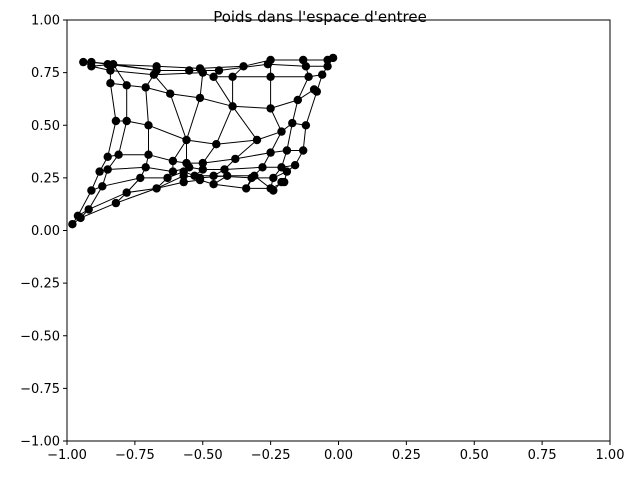 Image resolution: width=640 pixels, height=480 pixels. What do you see at coordinates (542, 455) in the screenshot?
I see `x-tick-label: 0.75` at bounding box center [542, 455].